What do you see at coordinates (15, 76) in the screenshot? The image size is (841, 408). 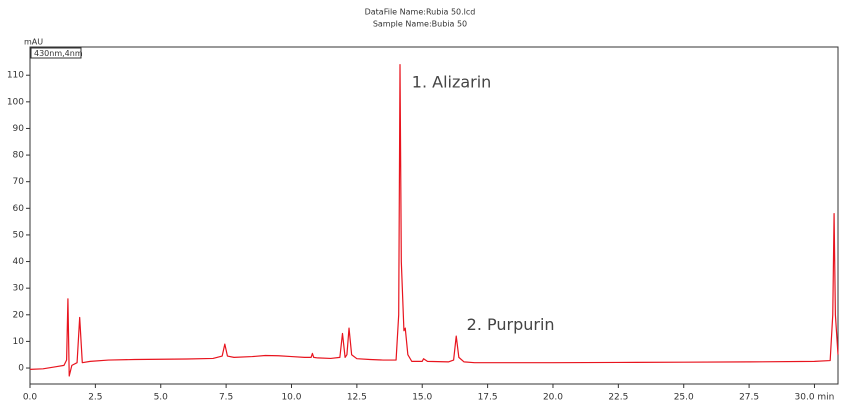 I see `y-tick-label: 110` at bounding box center [15, 76].